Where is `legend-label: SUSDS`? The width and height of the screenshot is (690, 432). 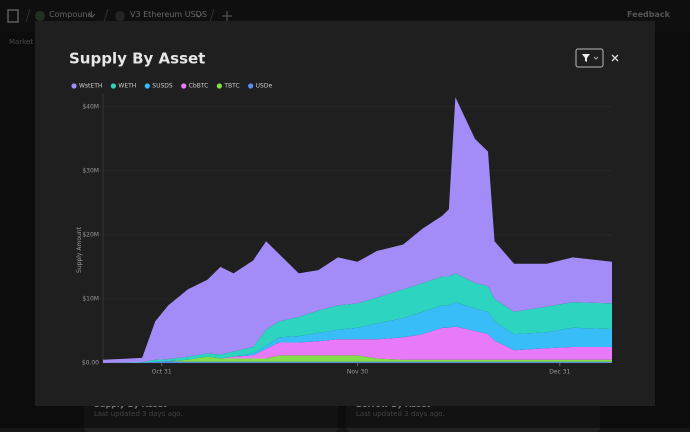 legend-label: SUSDS is located at coordinates (162, 86).